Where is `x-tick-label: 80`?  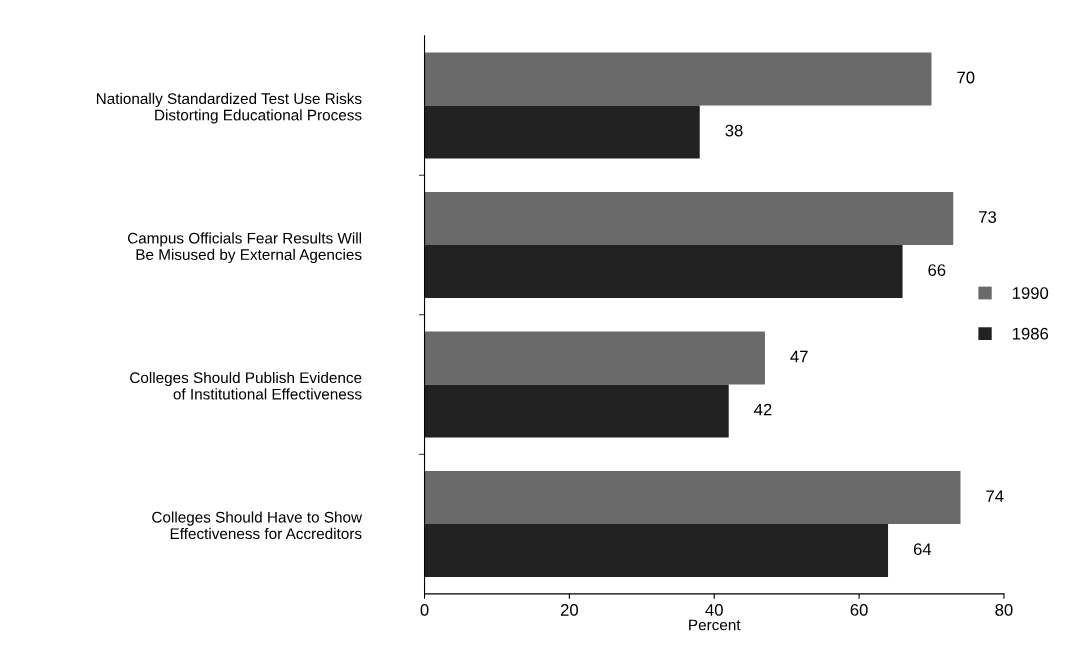 x-tick-label: 80 is located at coordinates (1004, 610).